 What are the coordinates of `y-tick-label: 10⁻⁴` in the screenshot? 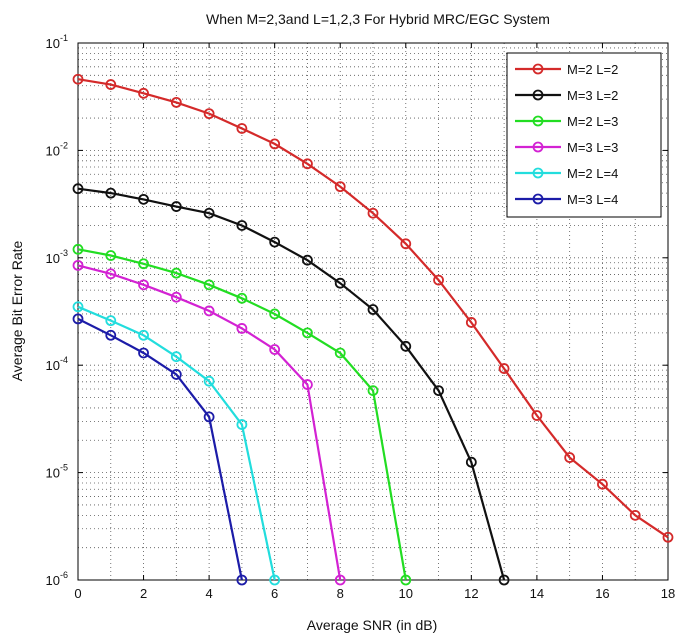 It's located at (57, 364).